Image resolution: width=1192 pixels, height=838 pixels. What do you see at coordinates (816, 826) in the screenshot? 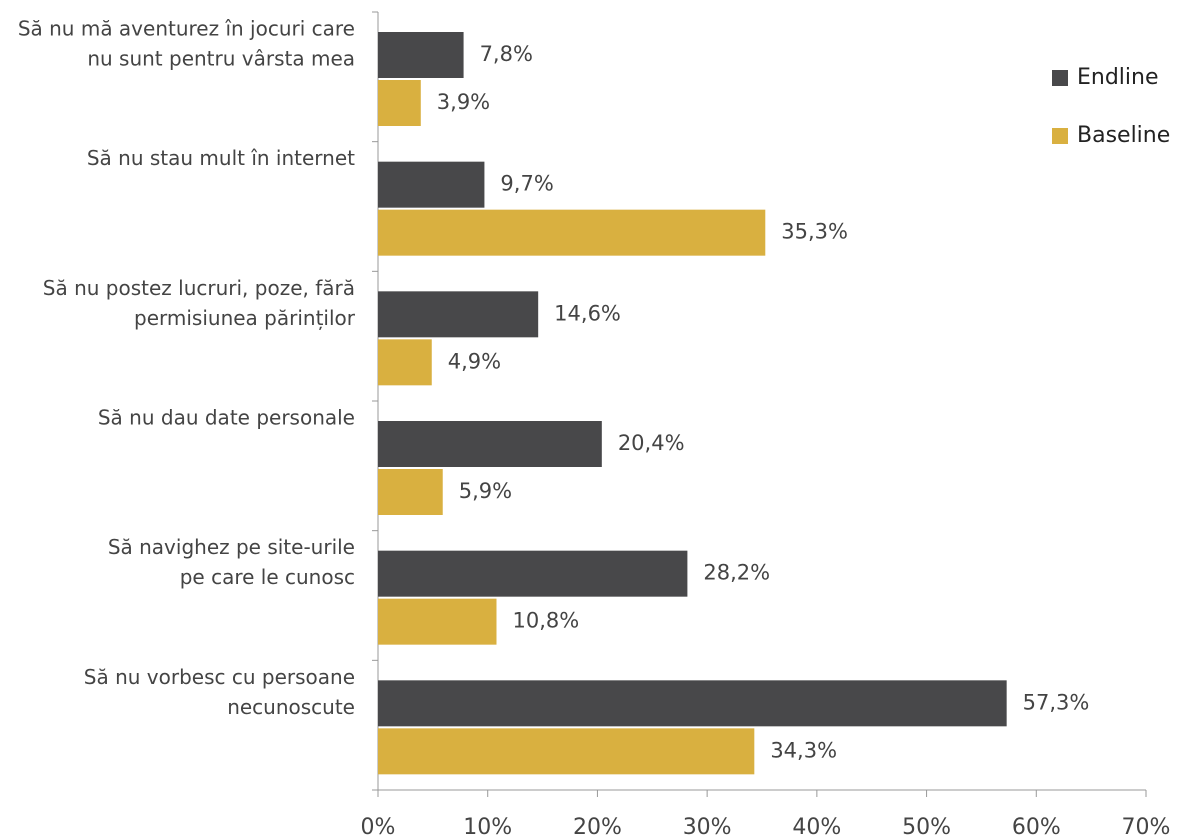
I see `x-tick-label: 40%` at bounding box center [816, 826].